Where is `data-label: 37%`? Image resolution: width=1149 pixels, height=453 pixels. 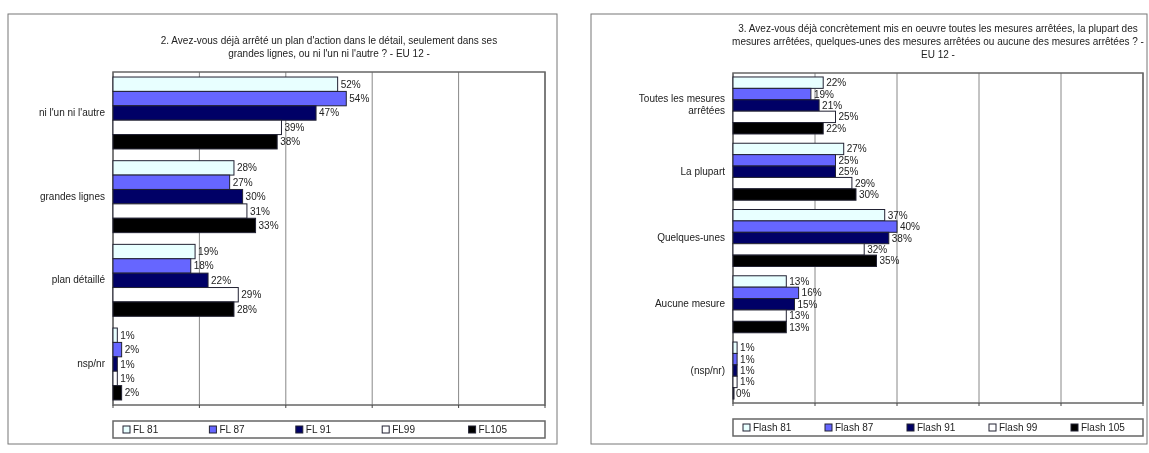 data-label: 37% is located at coordinates (897, 215).